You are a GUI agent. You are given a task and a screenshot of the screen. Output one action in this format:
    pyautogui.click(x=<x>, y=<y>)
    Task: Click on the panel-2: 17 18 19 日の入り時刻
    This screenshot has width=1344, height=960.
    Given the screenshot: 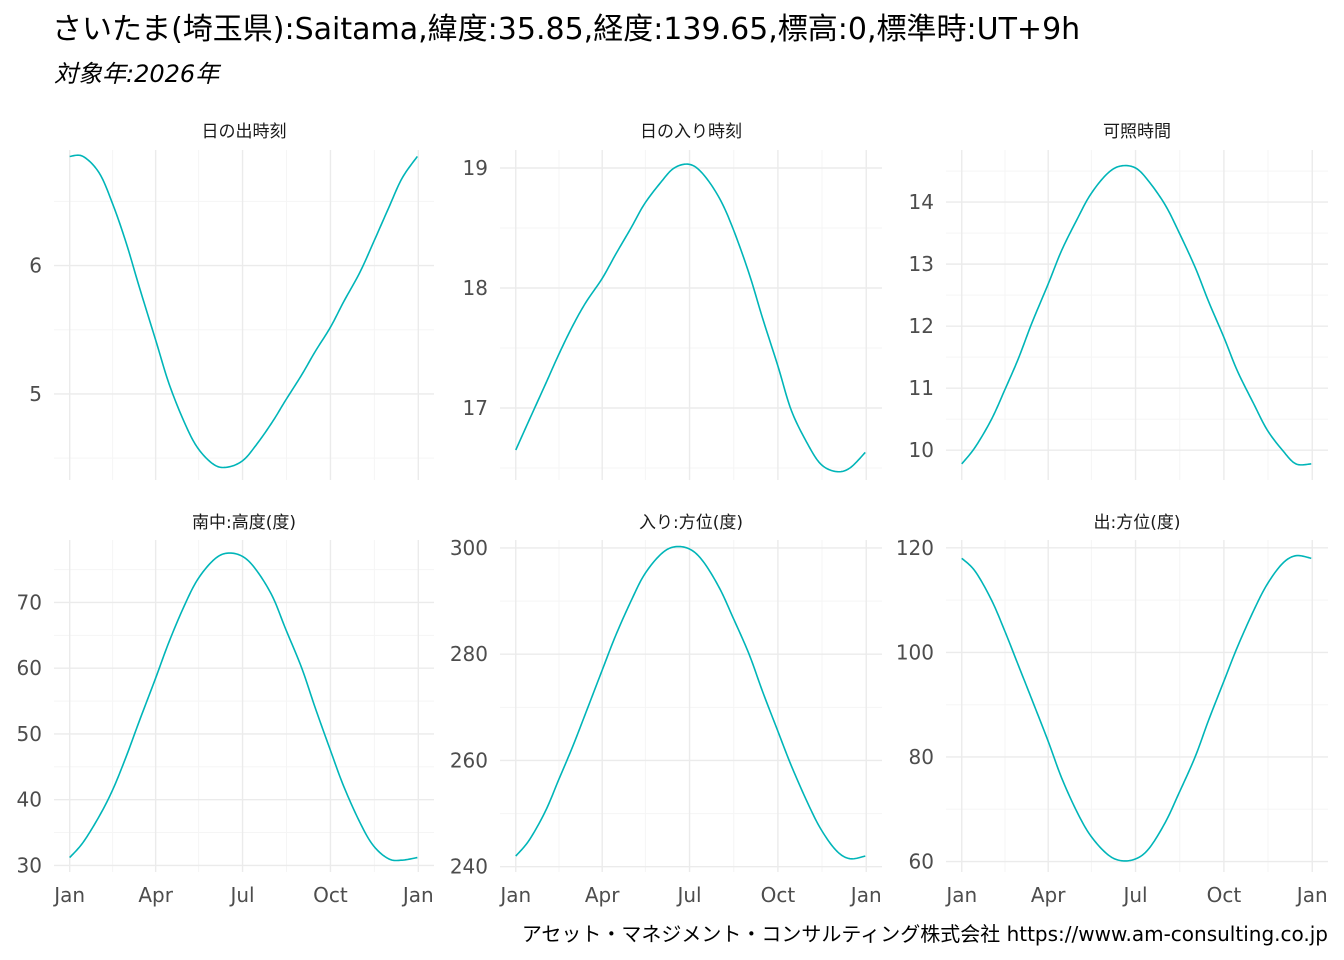 What is the action you would take?
    pyautogui.click(x=672, y=301)
    